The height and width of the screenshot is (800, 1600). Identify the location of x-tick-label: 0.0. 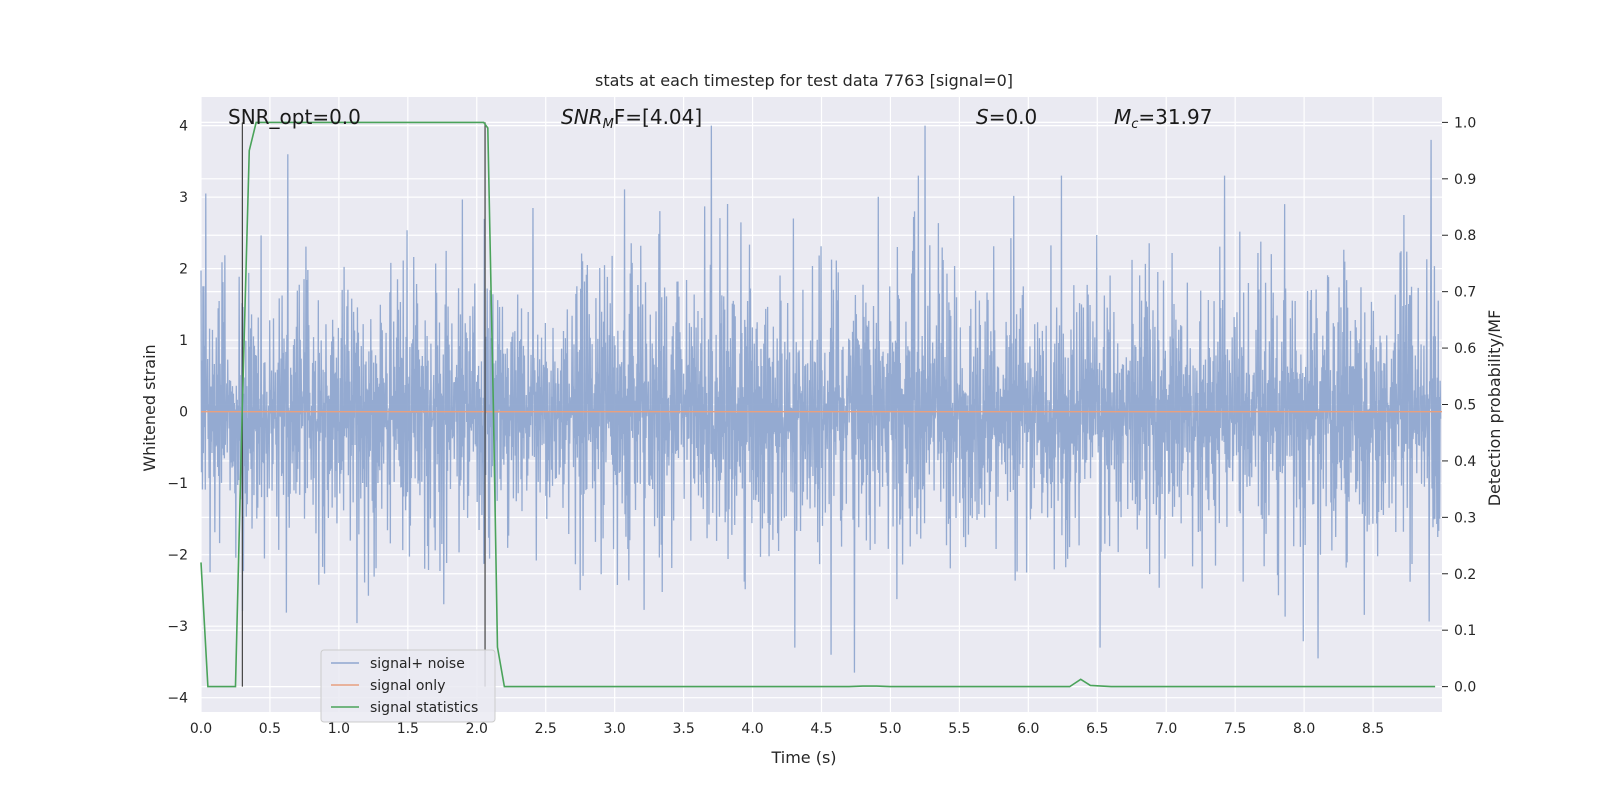
(201, 729).